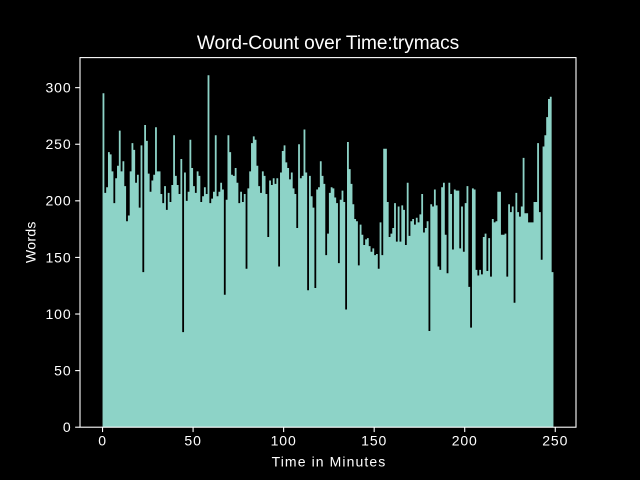  I want to click on svg-text: 300, so click(58, 88).